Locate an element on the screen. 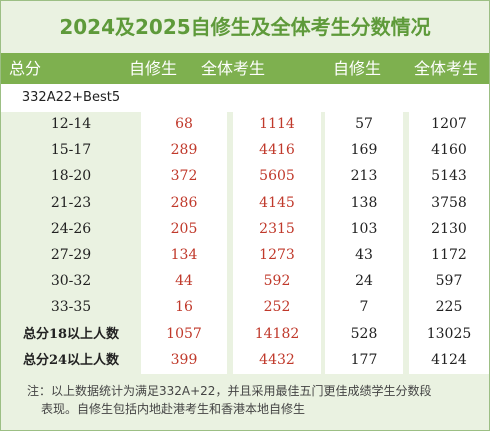 This screenshot has width=490, height=431. self-2025-value: 134 is located at coordinates (184, 255).